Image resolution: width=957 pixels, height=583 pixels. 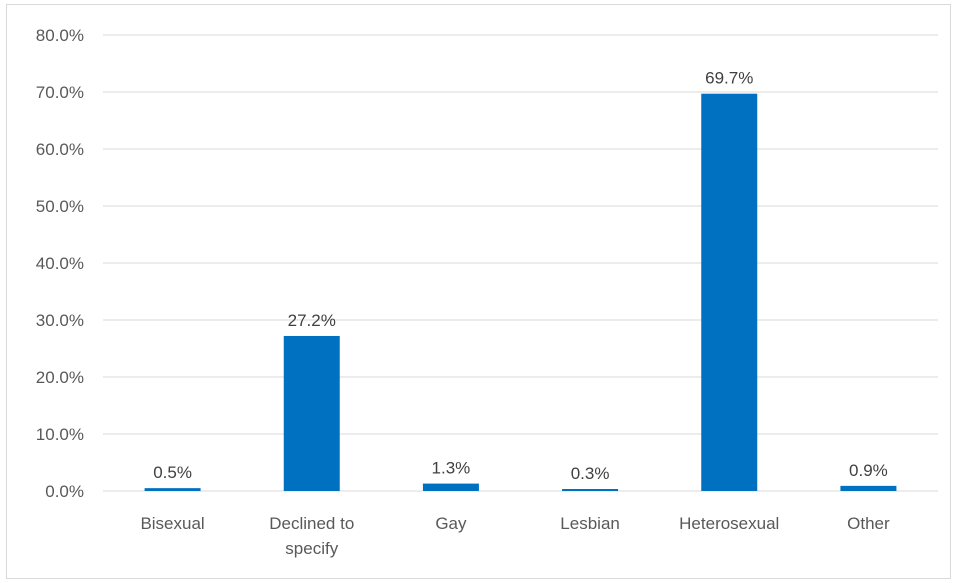 I want to click on y-tick-label: 30.0%, so click(x=60, y=320).